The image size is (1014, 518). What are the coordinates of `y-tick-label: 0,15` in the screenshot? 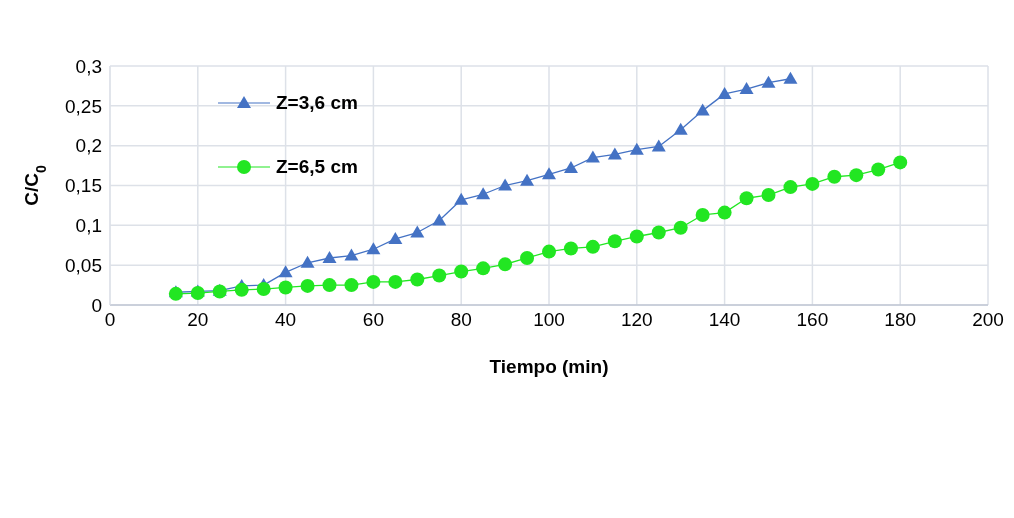 It's located at (83, 186).